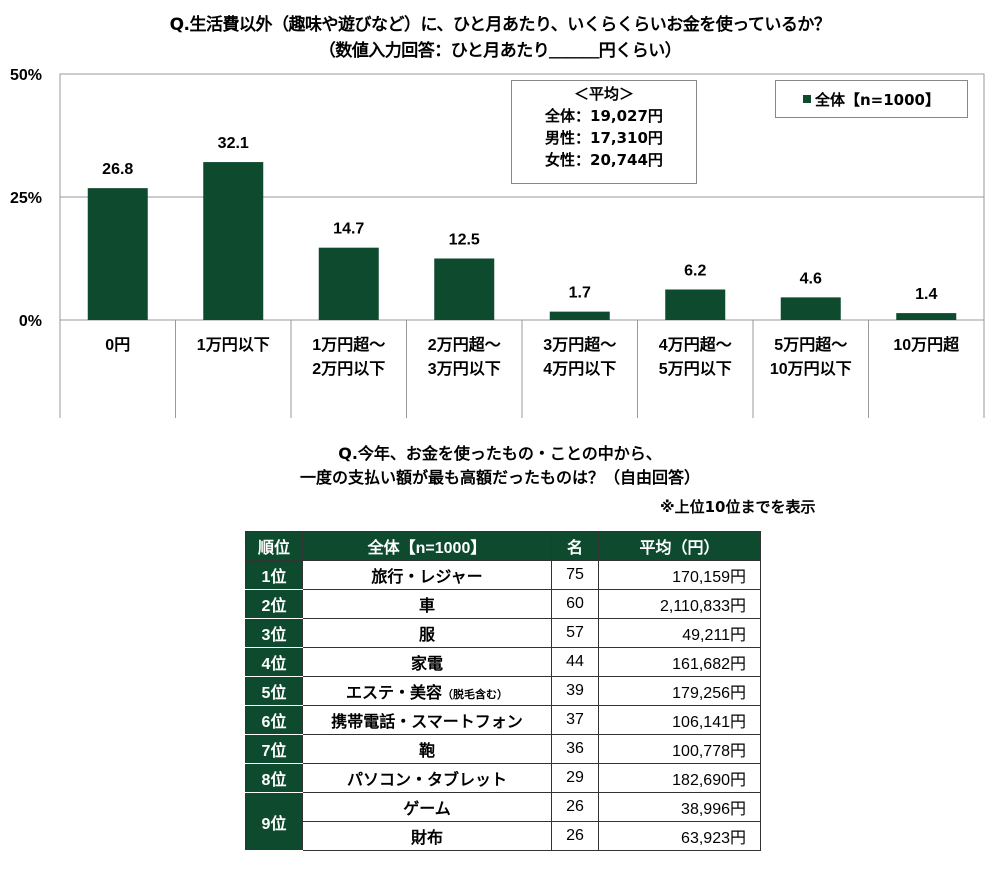 This screenshot has width=1000, height=872. I want to click on item-cell: 鞄, so click(427, 749).